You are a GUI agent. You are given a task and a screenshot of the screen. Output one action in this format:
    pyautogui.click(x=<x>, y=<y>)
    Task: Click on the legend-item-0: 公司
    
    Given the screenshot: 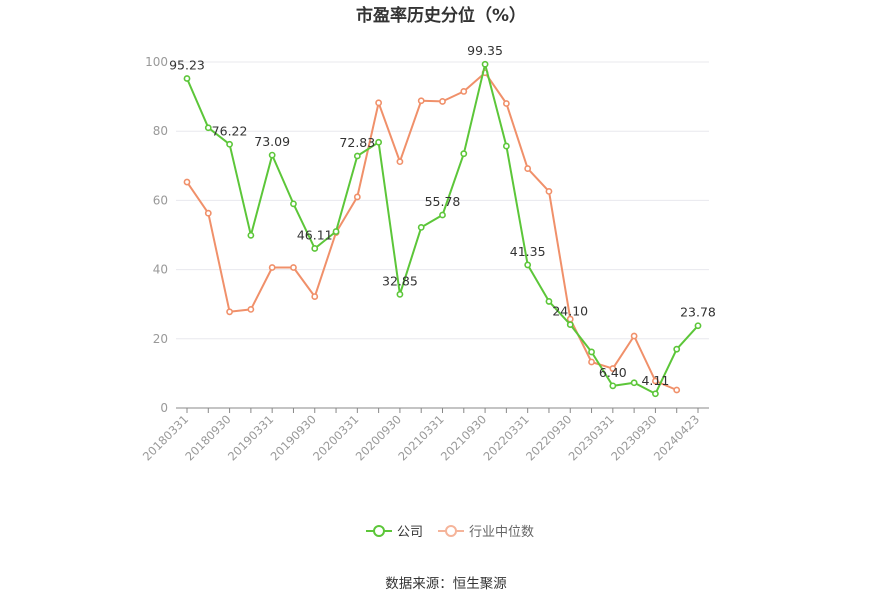 What is the action you would take?
    pyautogui.click(x=394, y=532)
    